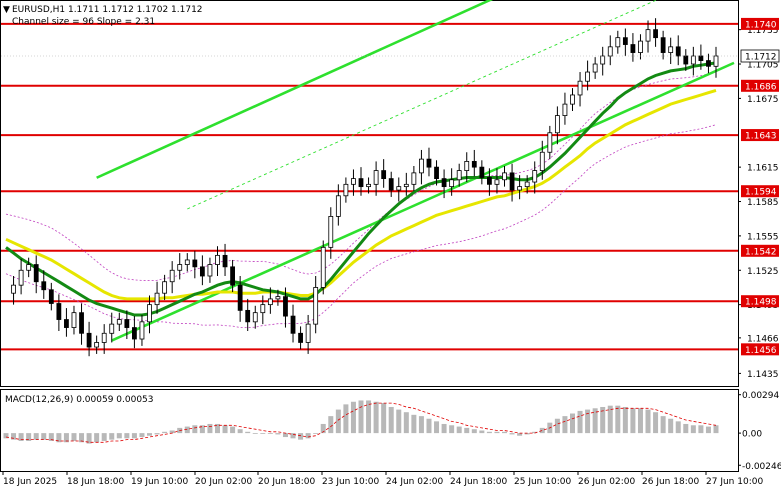  I want to click on time-tick-label: 18 Jun 18:00, so click(95, 482).